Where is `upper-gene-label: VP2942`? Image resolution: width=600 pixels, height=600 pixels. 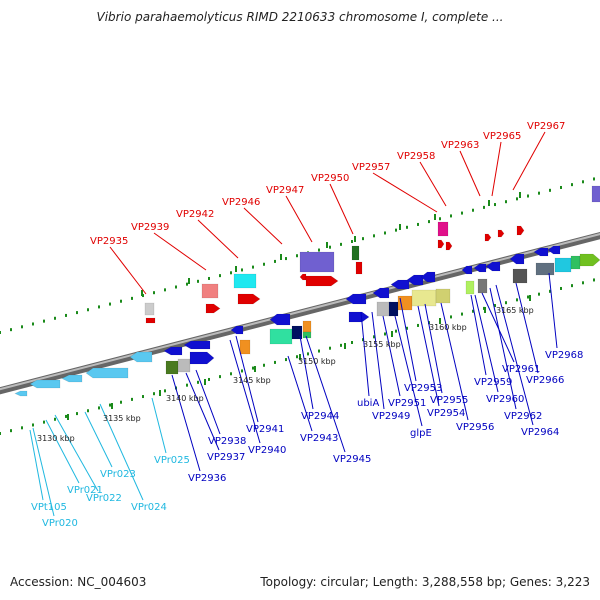
upper-gene-label: VP2942 is located at coordinates (195, 214).